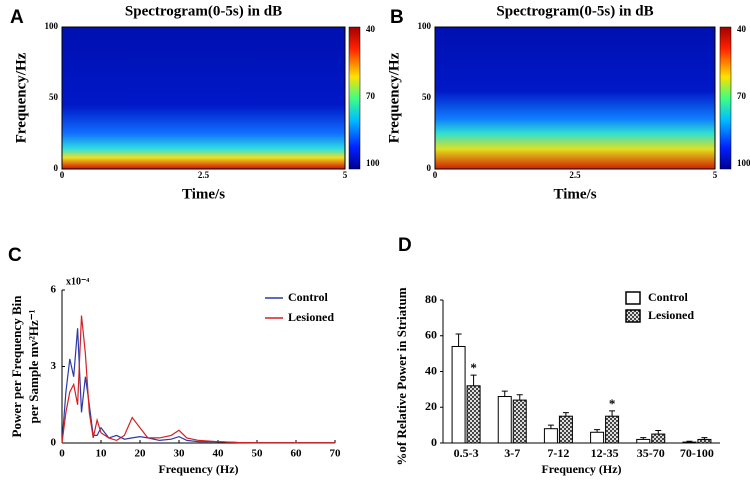  I want to click on x-tick-label: 40, so click(219, 454).